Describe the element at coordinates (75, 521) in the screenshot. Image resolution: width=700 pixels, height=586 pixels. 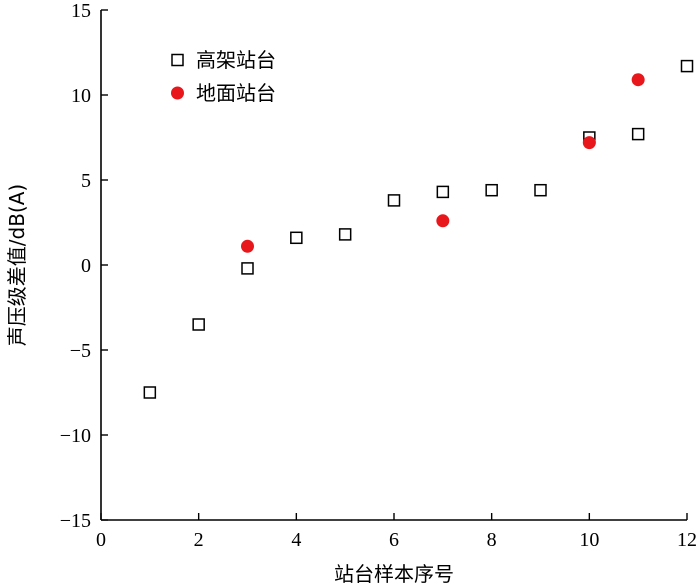
I see `y-tick-label: −15` at that location.